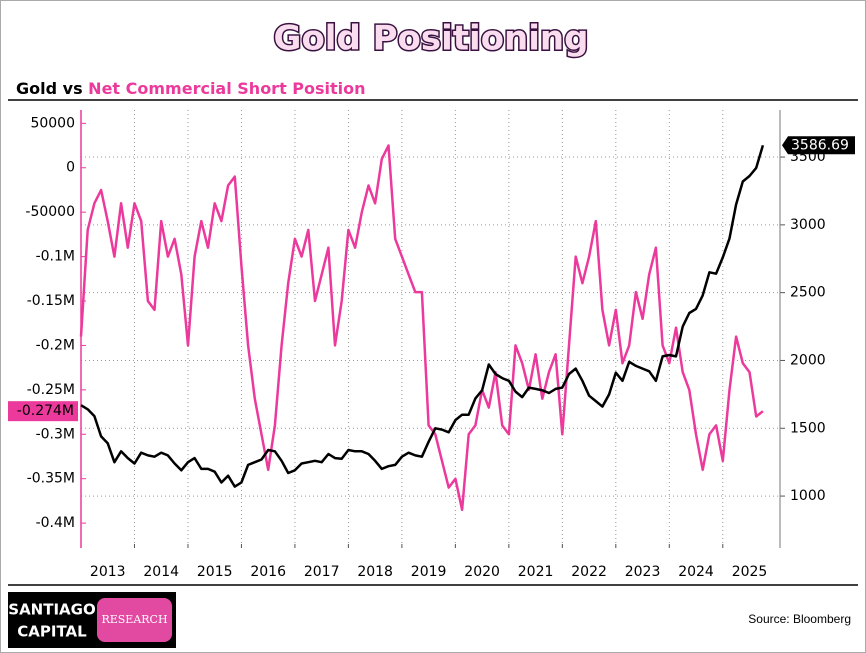  What do you see at coordinates (55, 345) in the screenshot?
I see `y-tick-label: -0.2M` at bounding box center [55, 345].